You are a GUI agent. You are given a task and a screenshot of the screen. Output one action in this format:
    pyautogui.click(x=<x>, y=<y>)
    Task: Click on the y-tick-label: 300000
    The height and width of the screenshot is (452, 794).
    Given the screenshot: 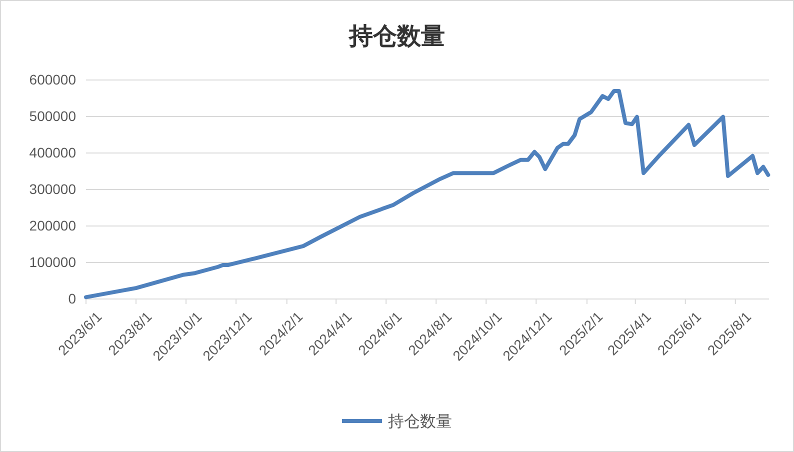 What is the action you would take?
    pyautogui.click(x=52, y=188)
    